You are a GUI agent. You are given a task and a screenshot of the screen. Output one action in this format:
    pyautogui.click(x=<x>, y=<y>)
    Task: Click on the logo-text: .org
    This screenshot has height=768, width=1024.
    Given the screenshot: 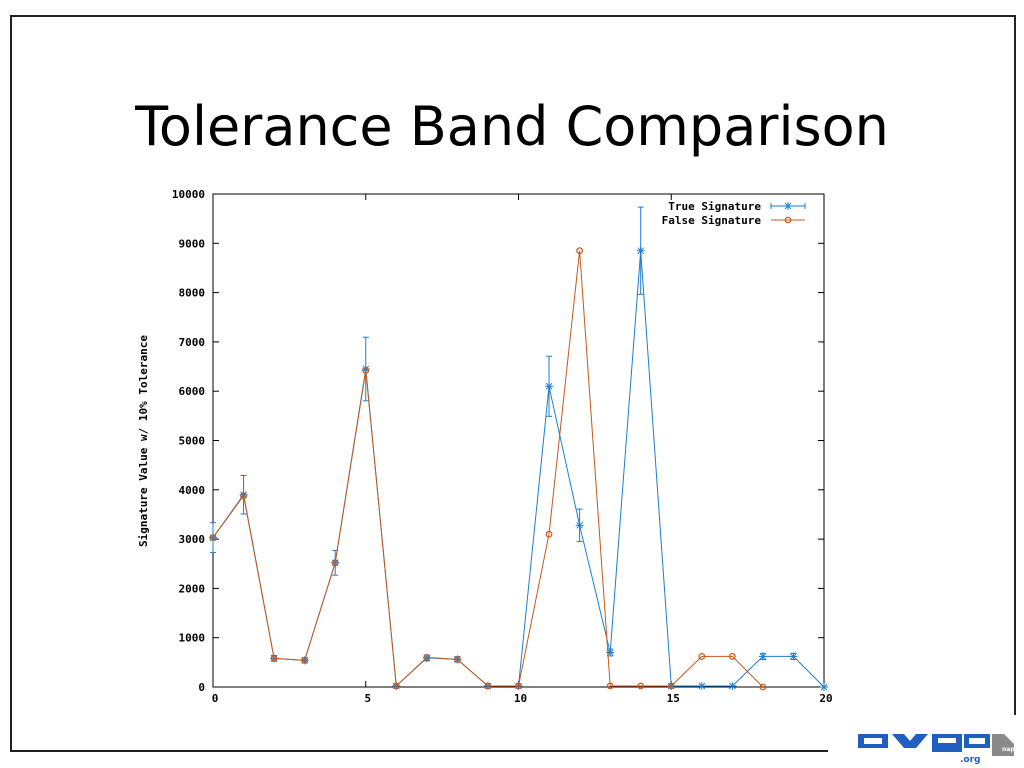 What is the action you would take?
    pyautogui.click(x=970, y=760)
    